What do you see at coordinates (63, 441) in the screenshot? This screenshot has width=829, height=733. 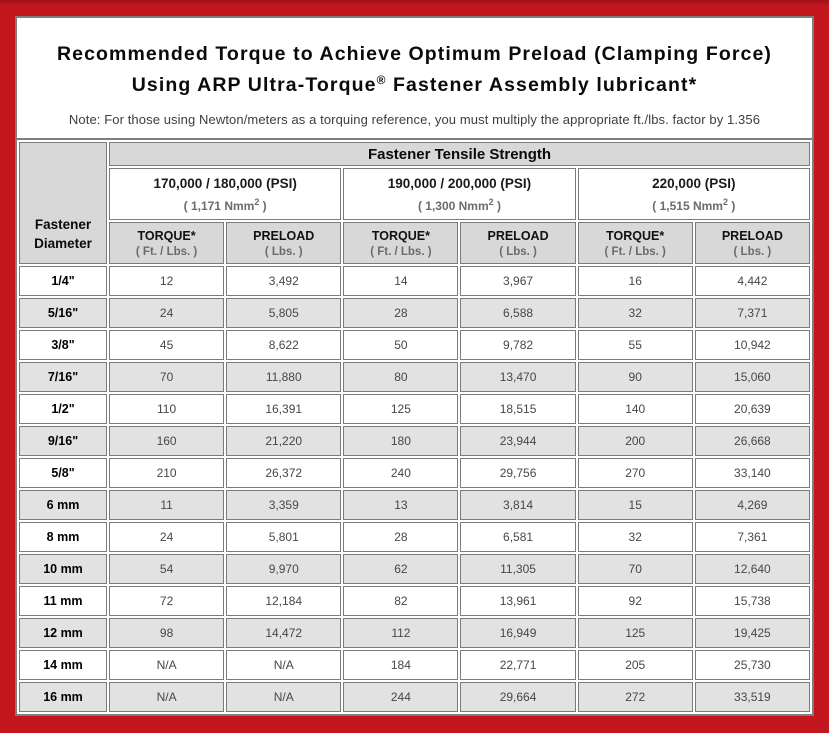 I see `row-diameter: 9/16"` at bounding box center [63, 441].